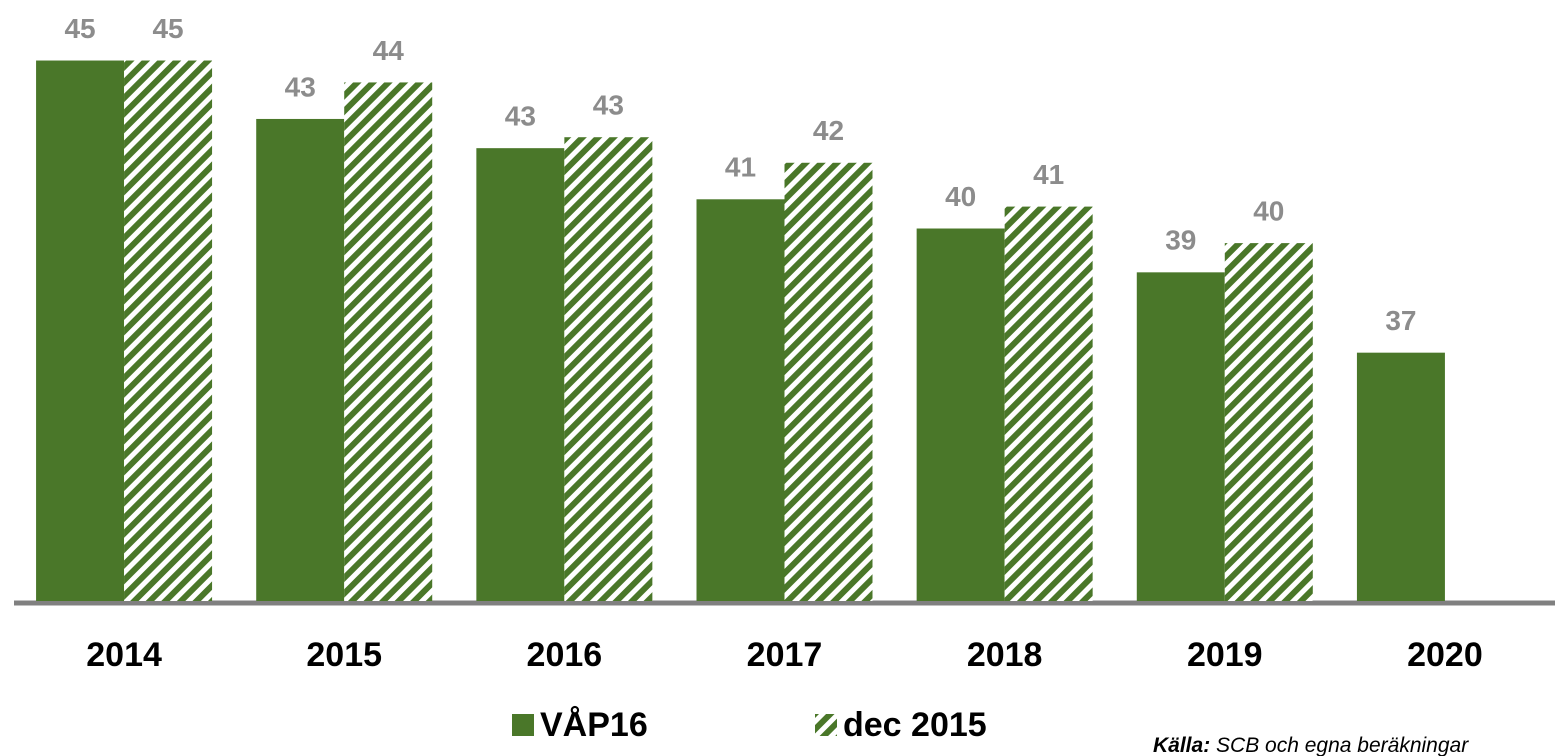 The image size is (1555, 756). What do you see at coordinates (594, 725) in the screenshot?
I see `legend-label: VÅP16` at bounding box center [594, 725].